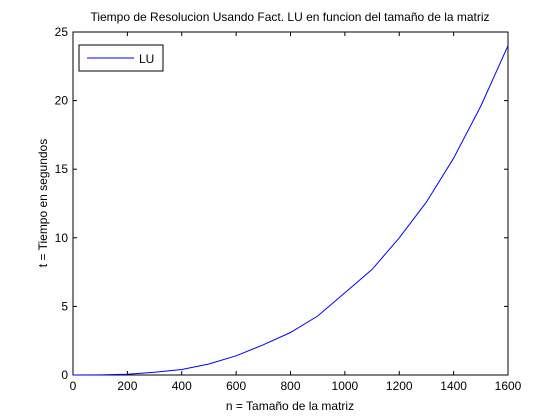  I want to click on legend-label-lu: LU, so click(146, 59).